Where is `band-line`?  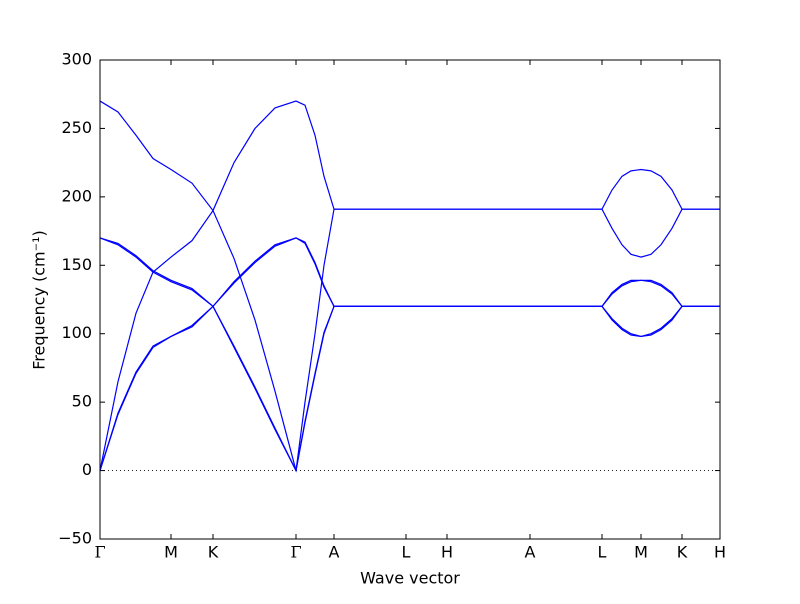 band-line is located at coordinates (409, 272).